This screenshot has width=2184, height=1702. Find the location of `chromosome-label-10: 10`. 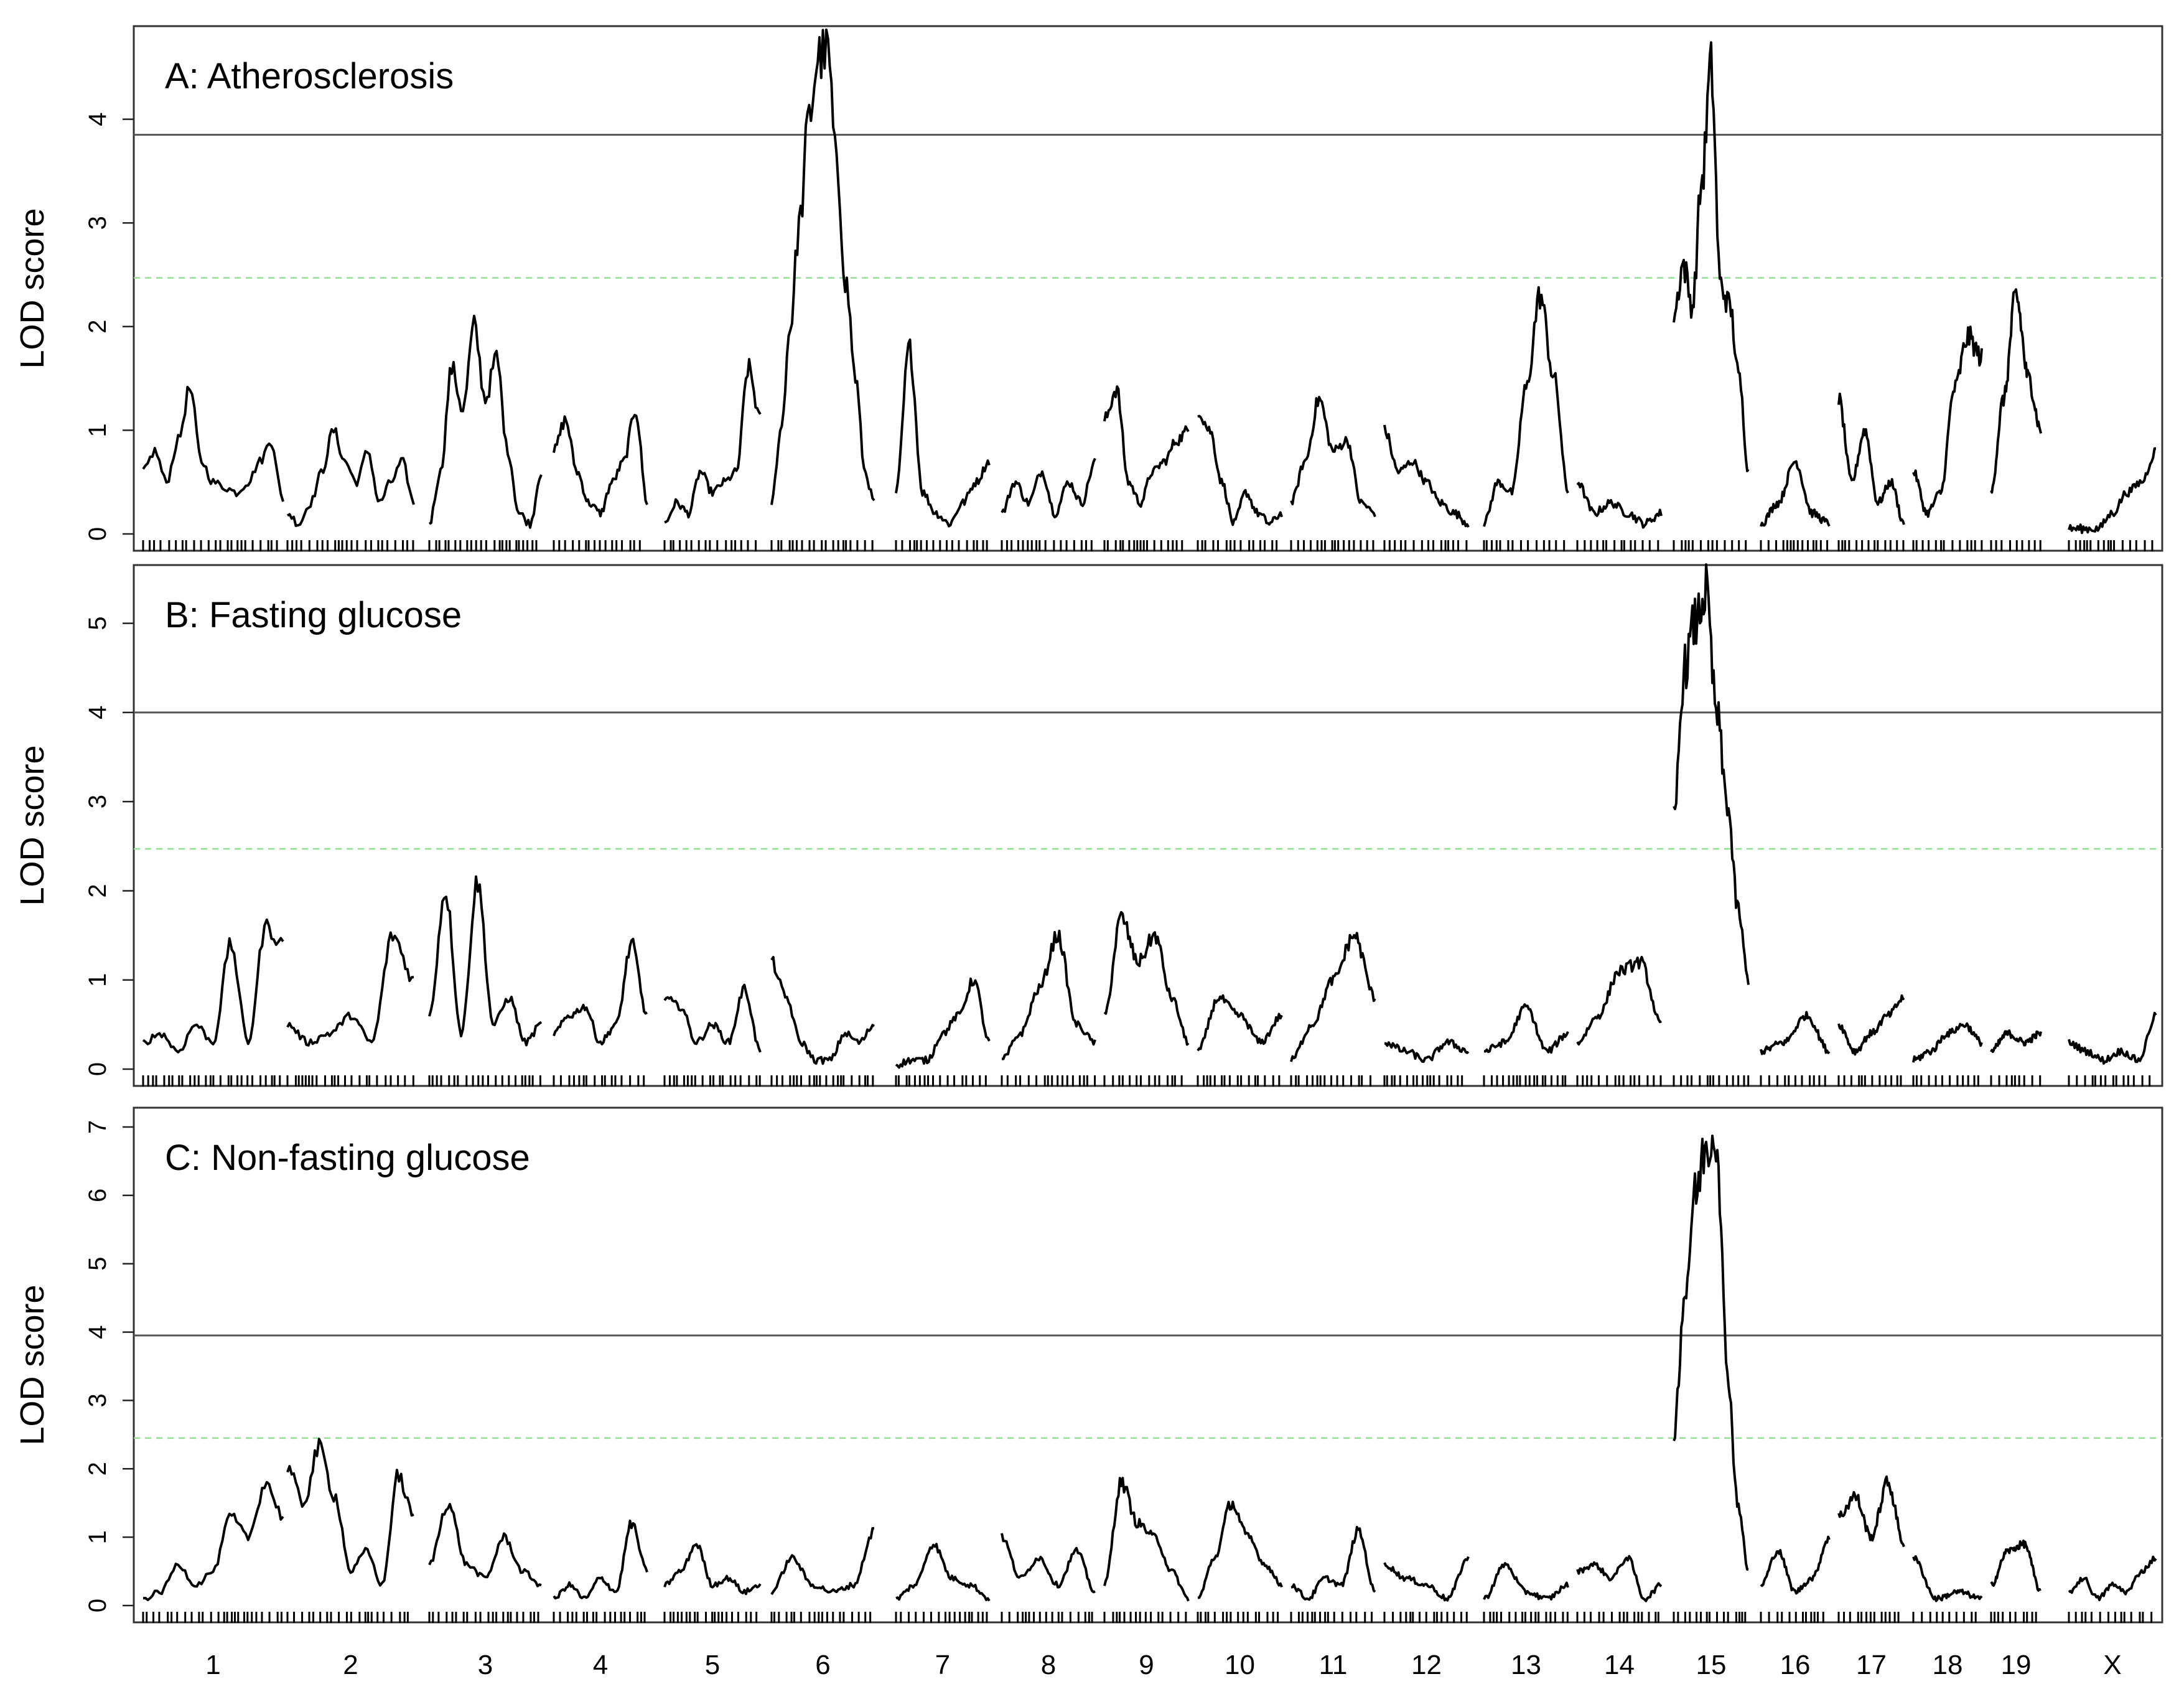

chromosome-label-10: 10 is located at coordinates (1240, 1665).